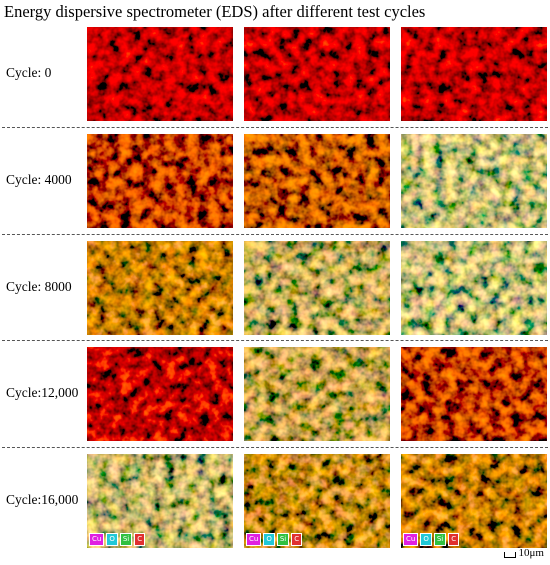 The height and width of the screenshot is (565, 550). What do you see at coordinates (42, 499) in the screenshot?
I see `row-label: Cycle:16,000` at bounding box center [42, 499].